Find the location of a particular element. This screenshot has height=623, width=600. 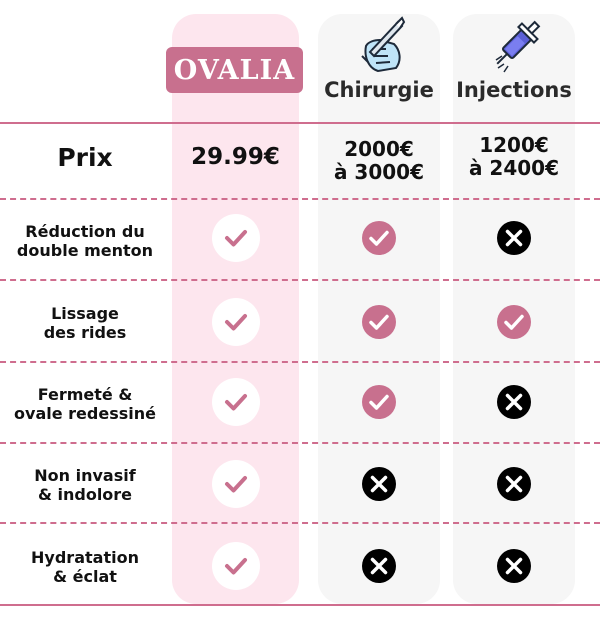

chirurgie-header: Chirurgie is located at coordinates (379, 90).